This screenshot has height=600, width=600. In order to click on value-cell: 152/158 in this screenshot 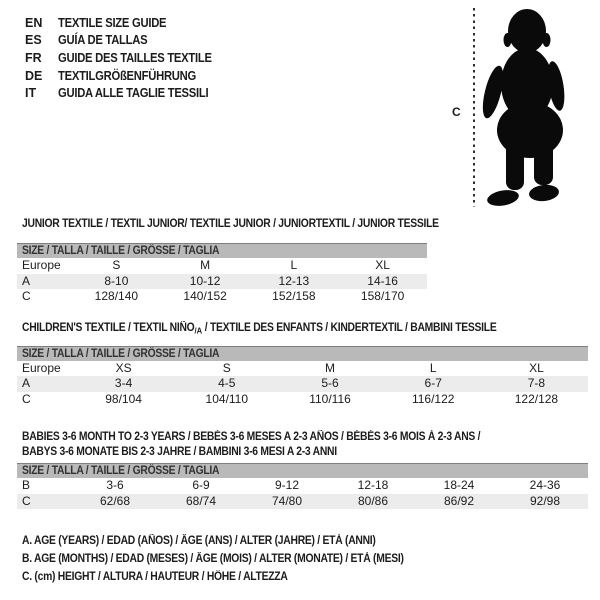, I will do `click(294, 296)`.